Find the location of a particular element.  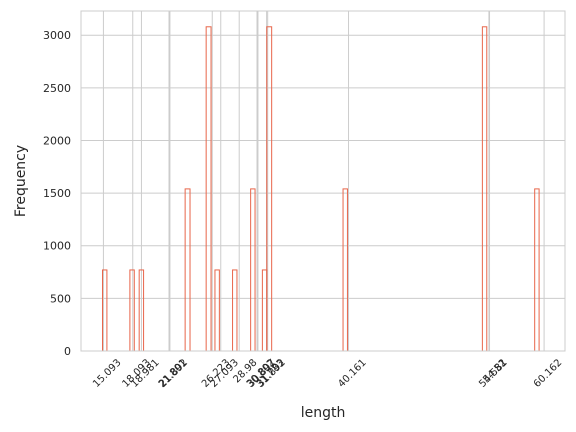

x-tick-label: 40.161 is located at coordinates (352, 373).